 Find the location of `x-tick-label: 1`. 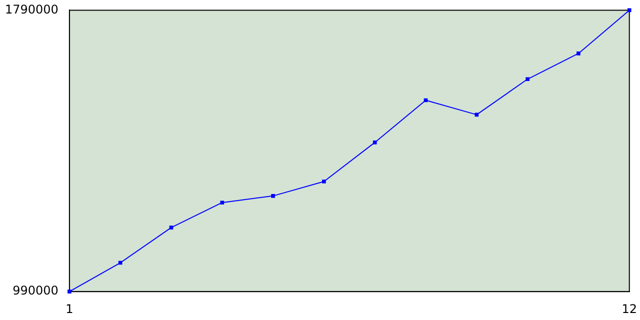

x-tick-label: 1 is located at coordinates (70, 309).